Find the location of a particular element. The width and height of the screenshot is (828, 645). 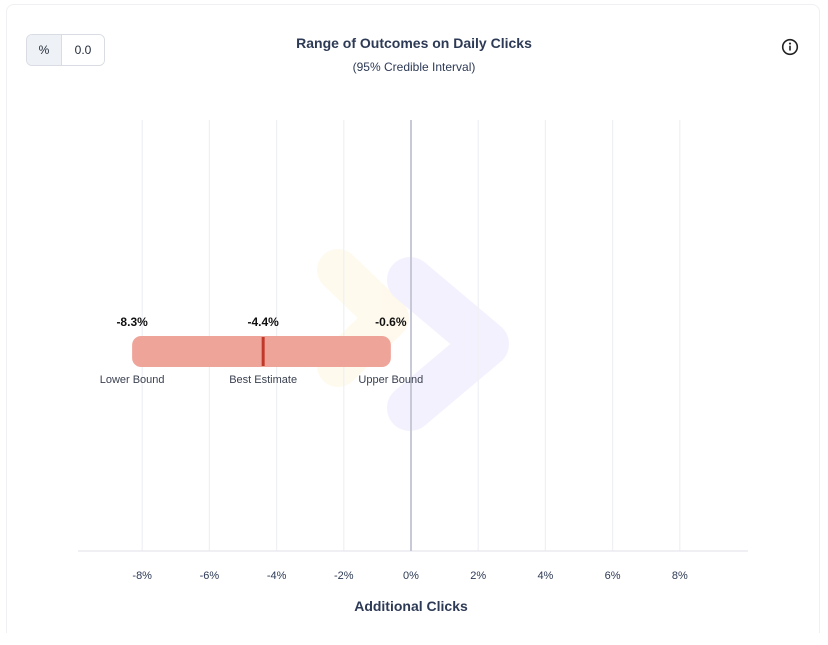

x-tick-label: -6% is located at coordinates (210, 576).